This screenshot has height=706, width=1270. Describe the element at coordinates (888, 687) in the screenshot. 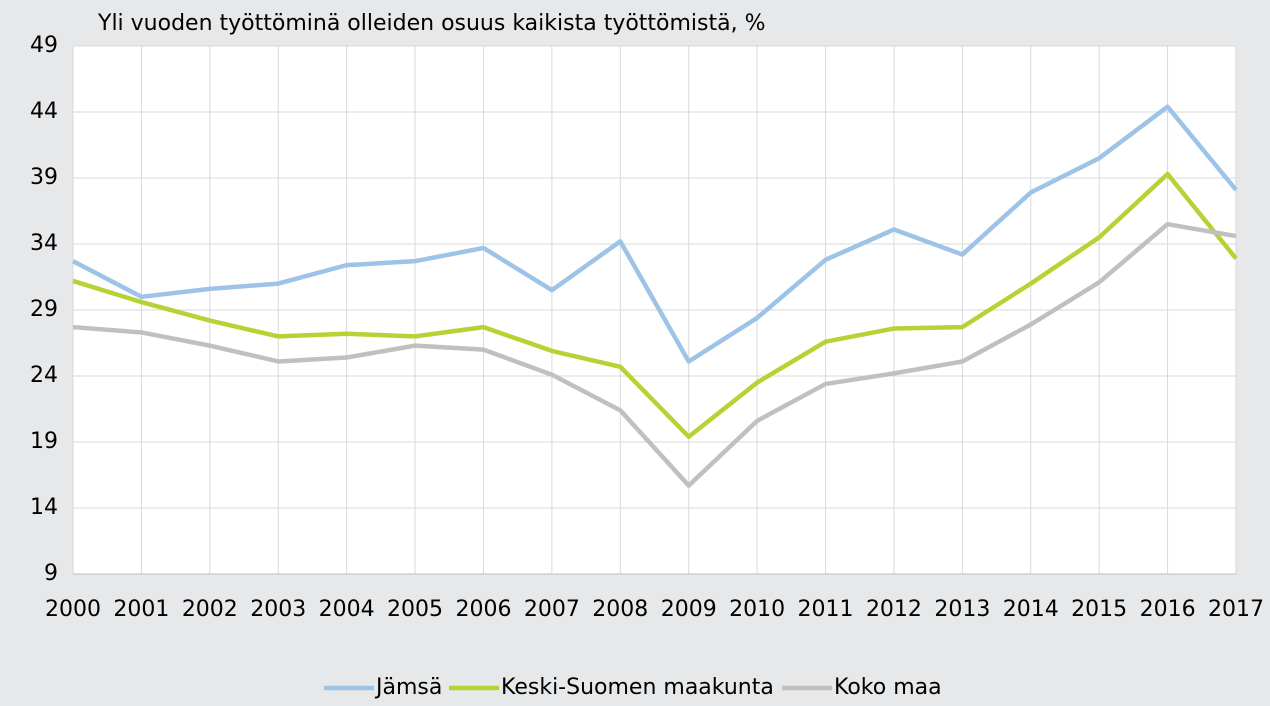

I see `legend-label: Koko maa` at that location.